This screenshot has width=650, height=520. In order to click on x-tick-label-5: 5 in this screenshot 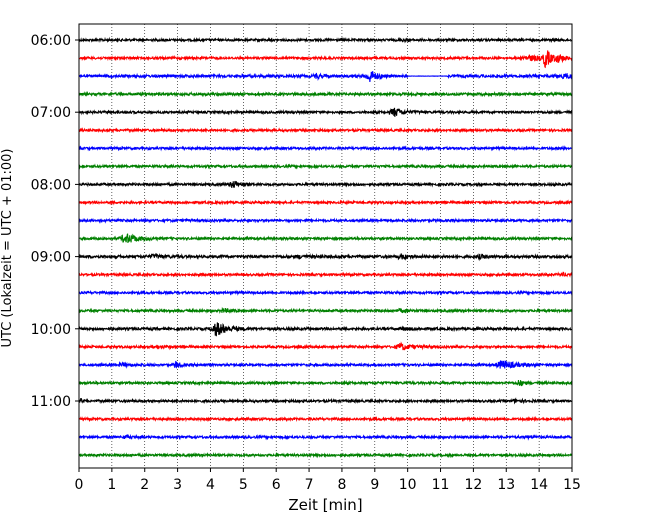, I will do `click(243, 485)`.